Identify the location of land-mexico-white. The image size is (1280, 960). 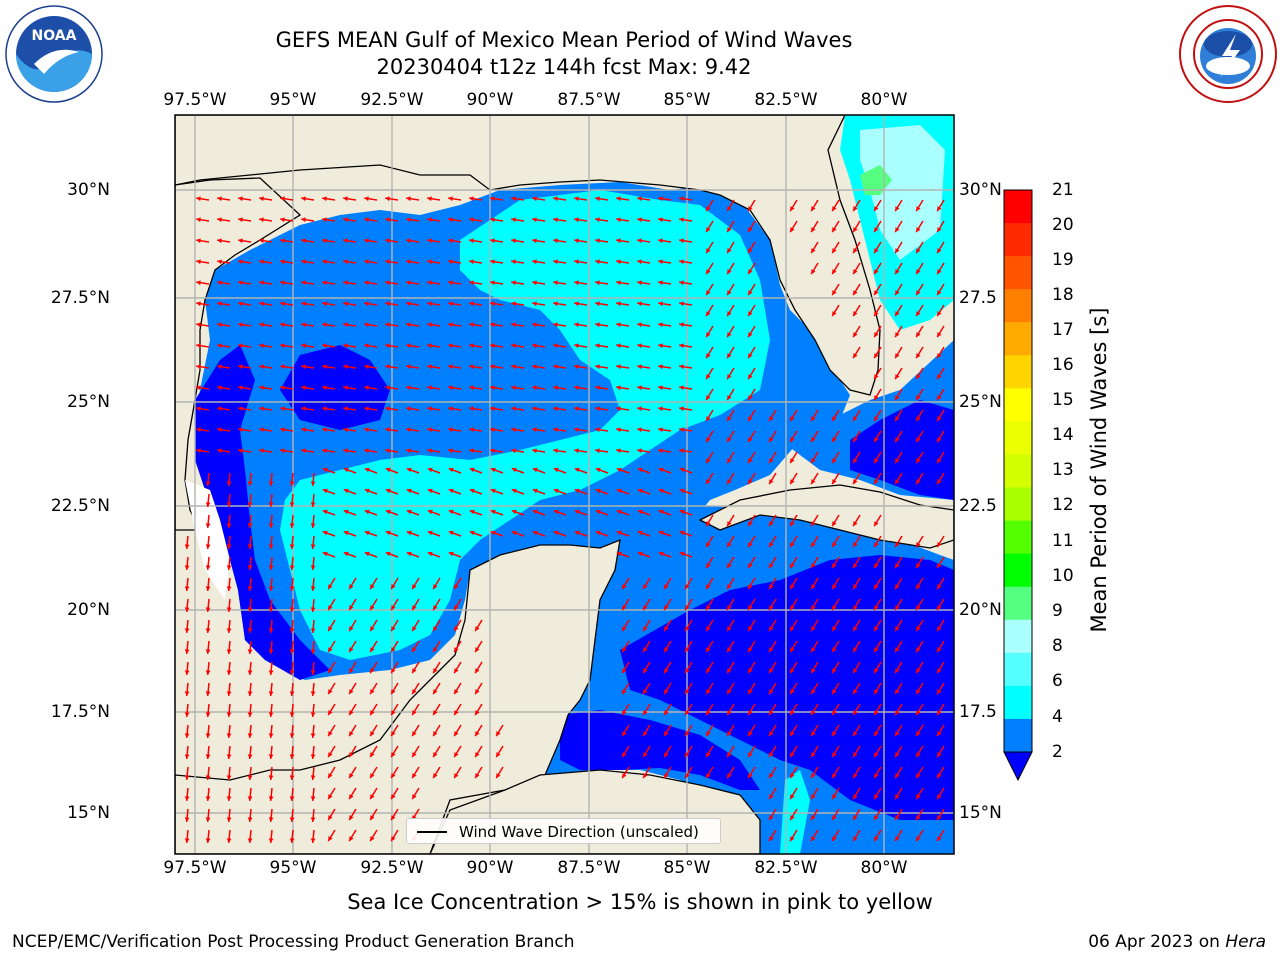
(207, 540).